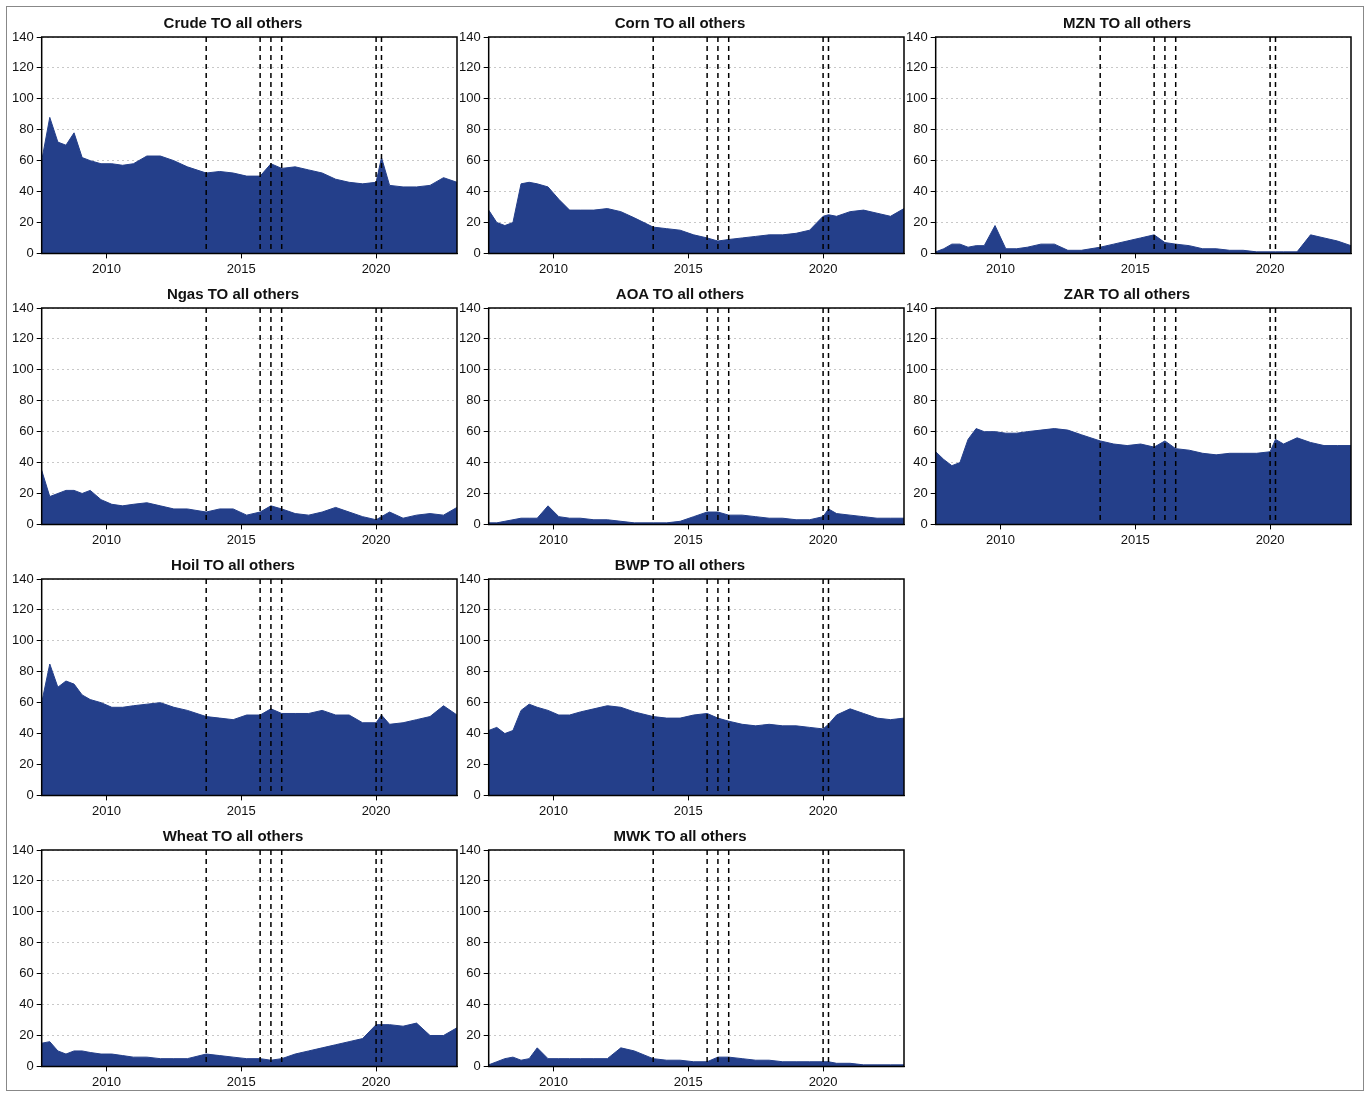  Describe the element at coordinates (233, 836) in the screenshot. I see `chart-title: Wheat TO all others` at that location.